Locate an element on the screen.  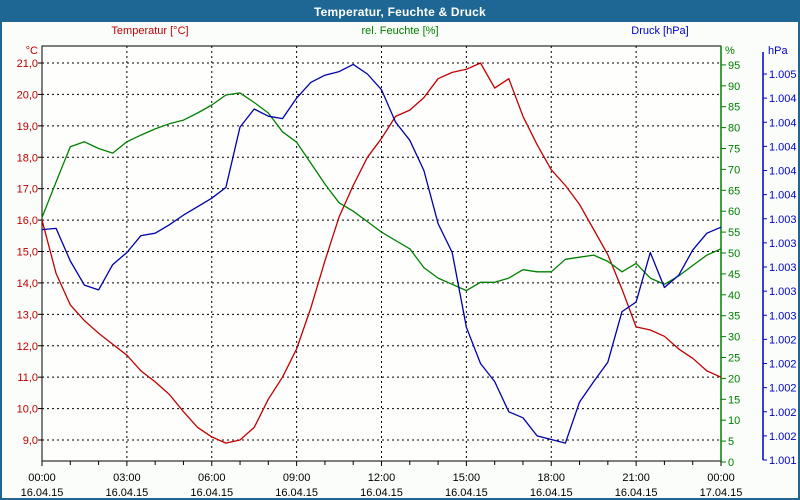
humidity-axis-label: 20 is located at coordinates (734, 379).